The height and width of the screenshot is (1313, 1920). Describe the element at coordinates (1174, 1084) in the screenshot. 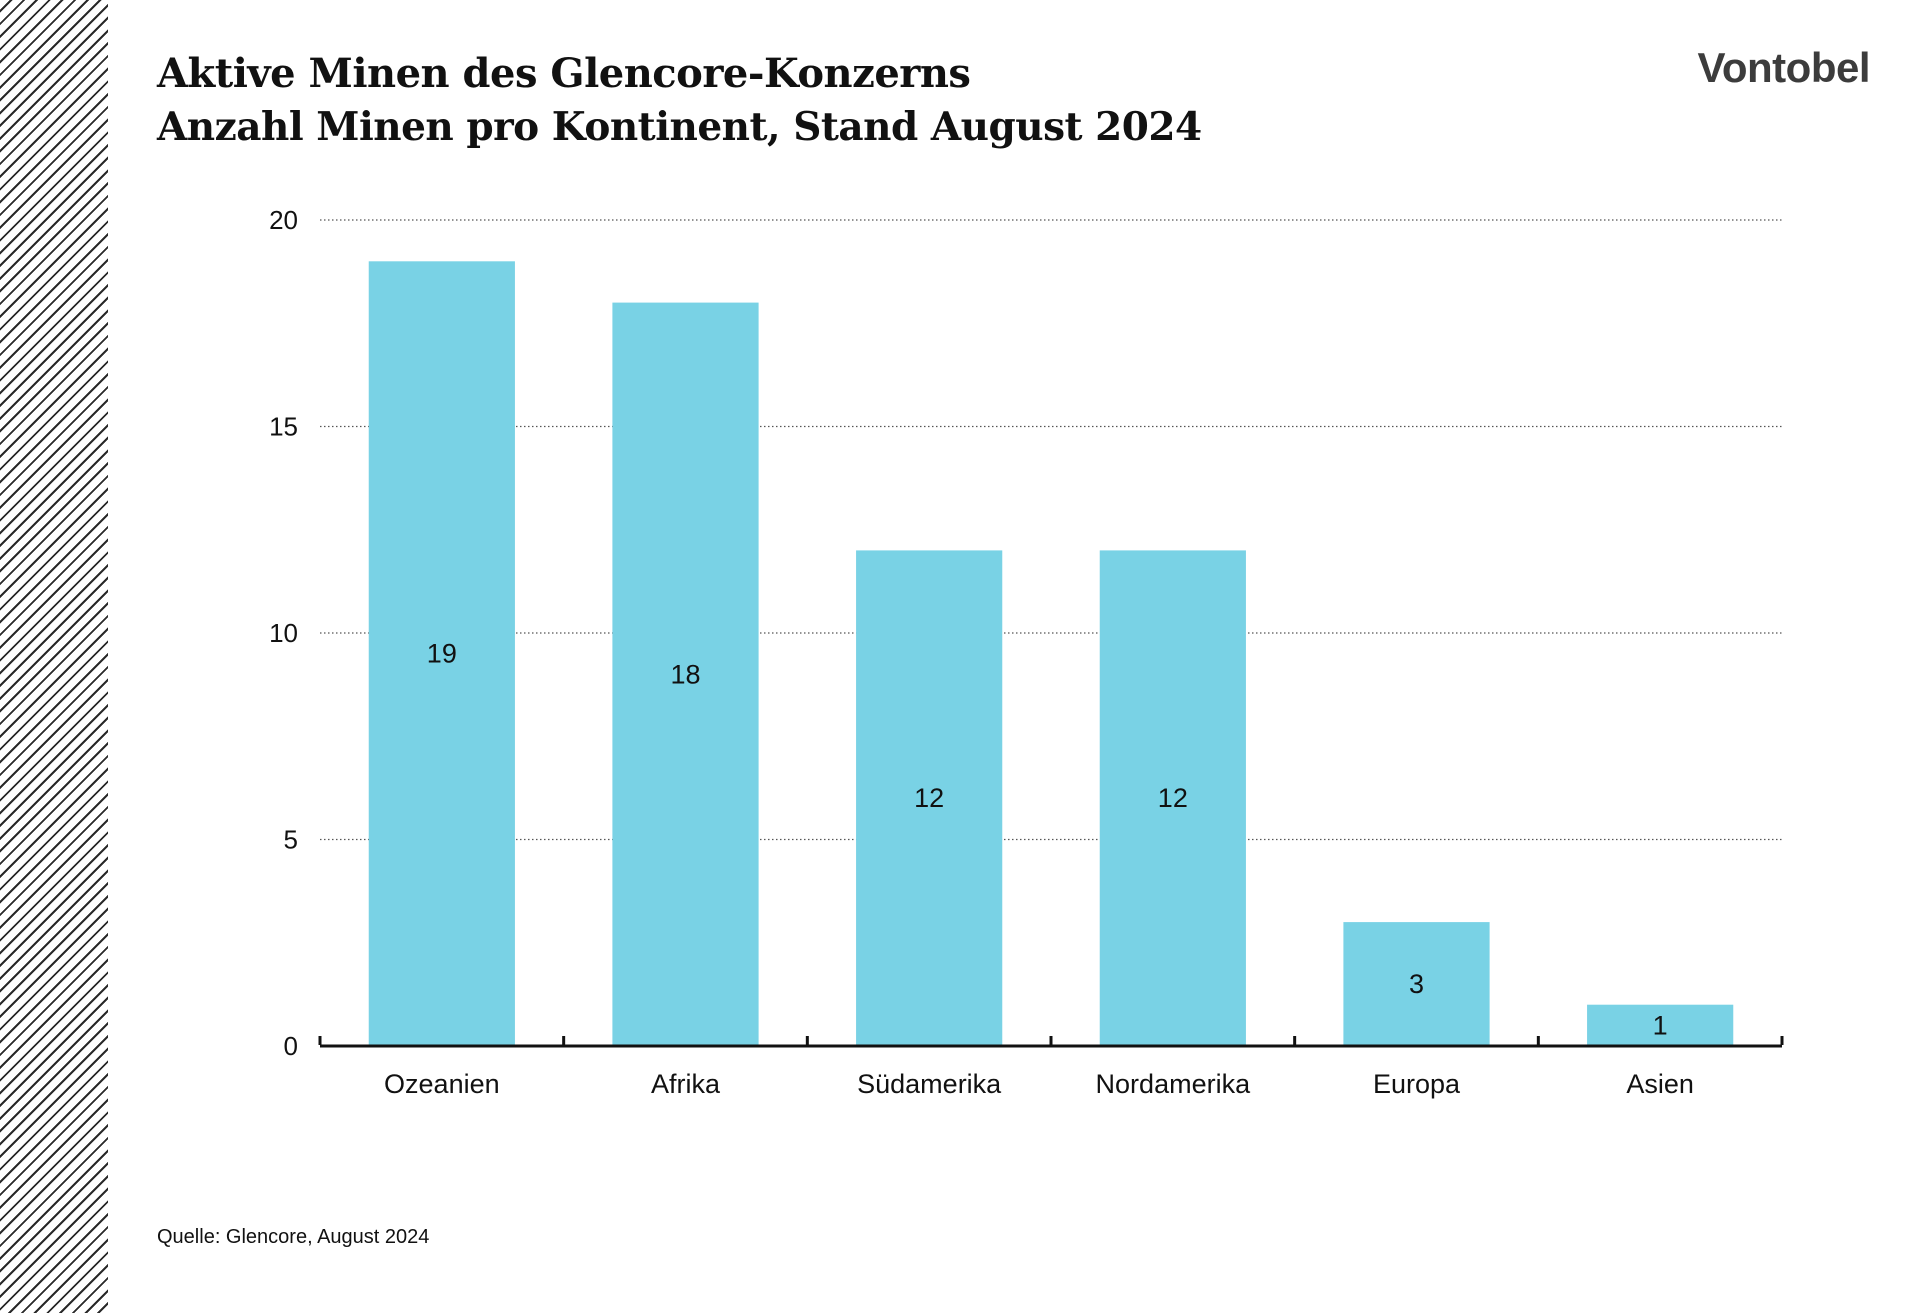

I see `x-category-label: Nordamerika` at that location.